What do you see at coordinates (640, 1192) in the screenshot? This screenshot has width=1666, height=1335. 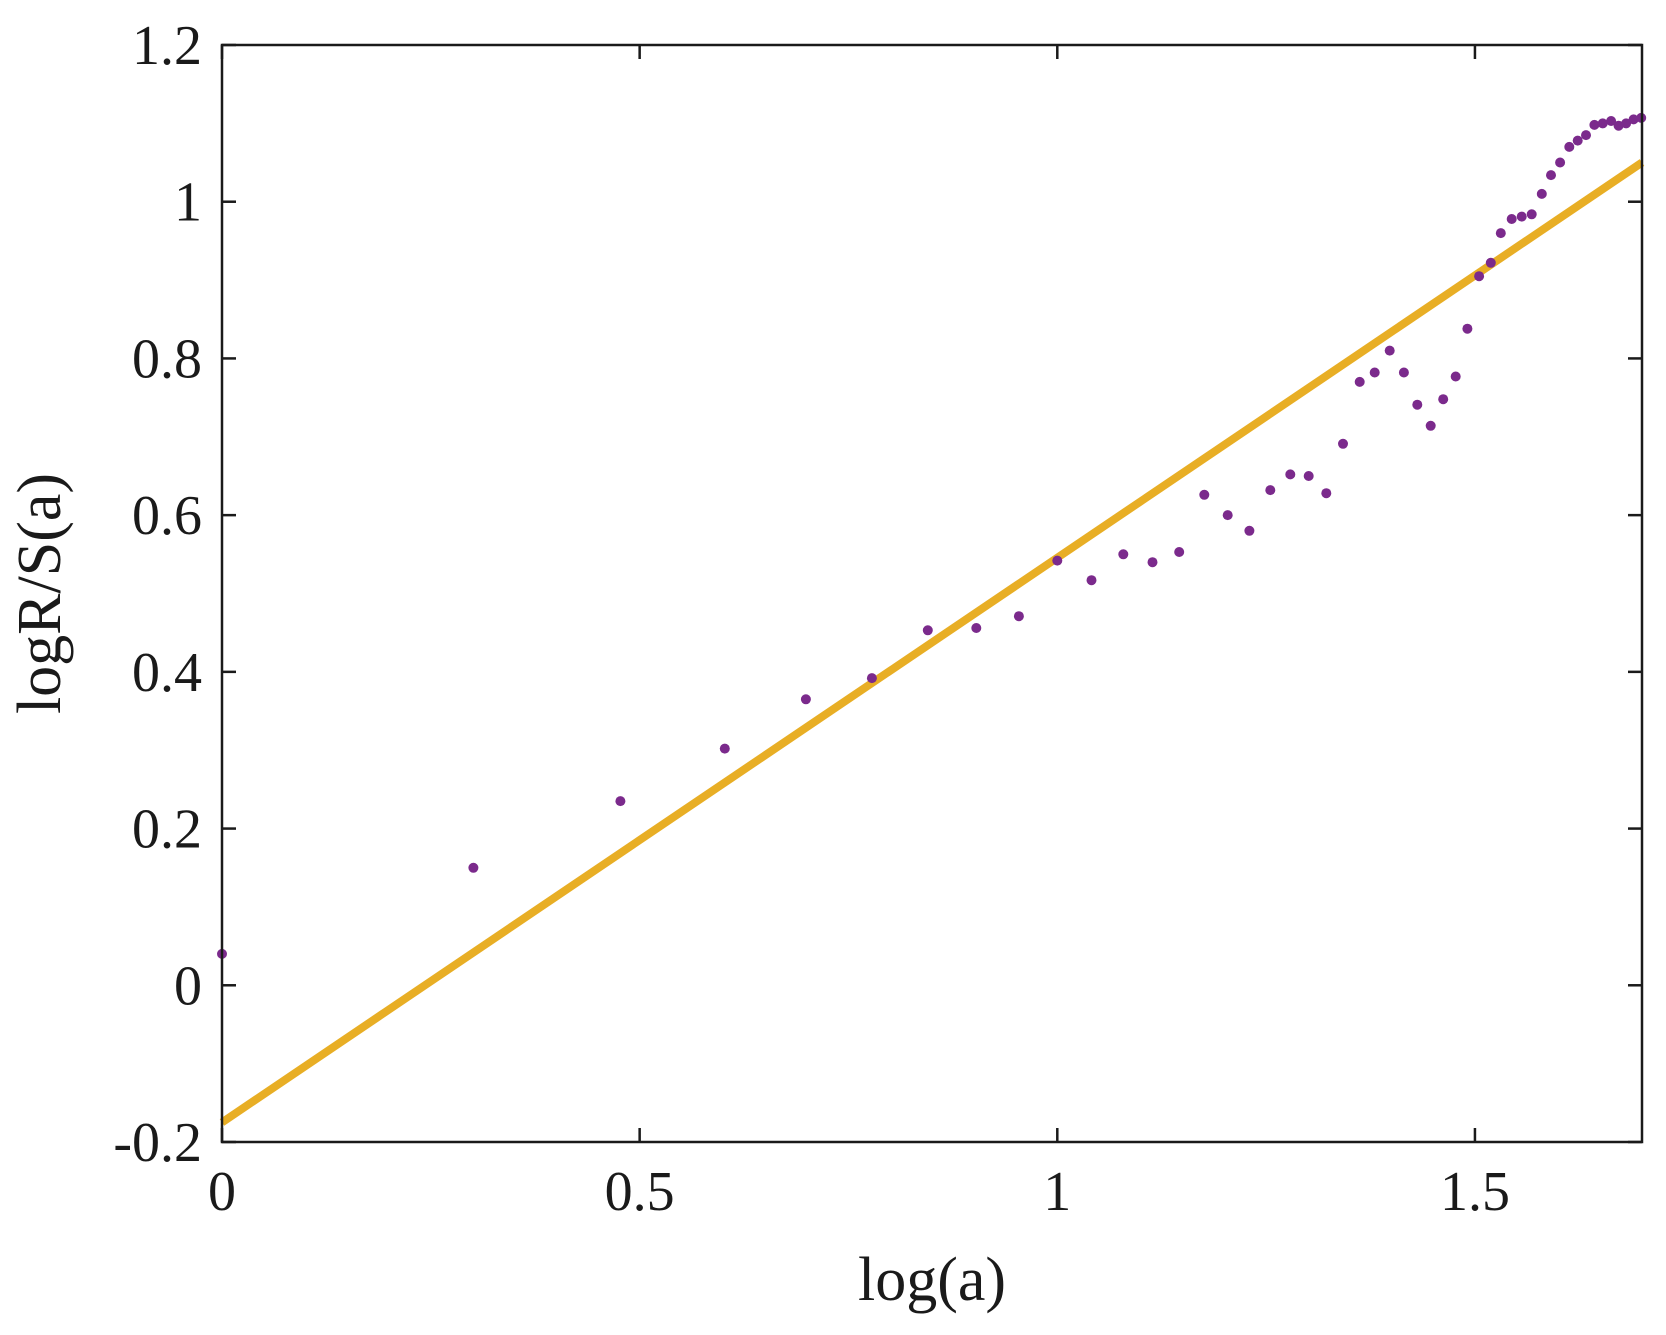 I see `x-tick-label: 0.5` at bounding box center [640, 1192].